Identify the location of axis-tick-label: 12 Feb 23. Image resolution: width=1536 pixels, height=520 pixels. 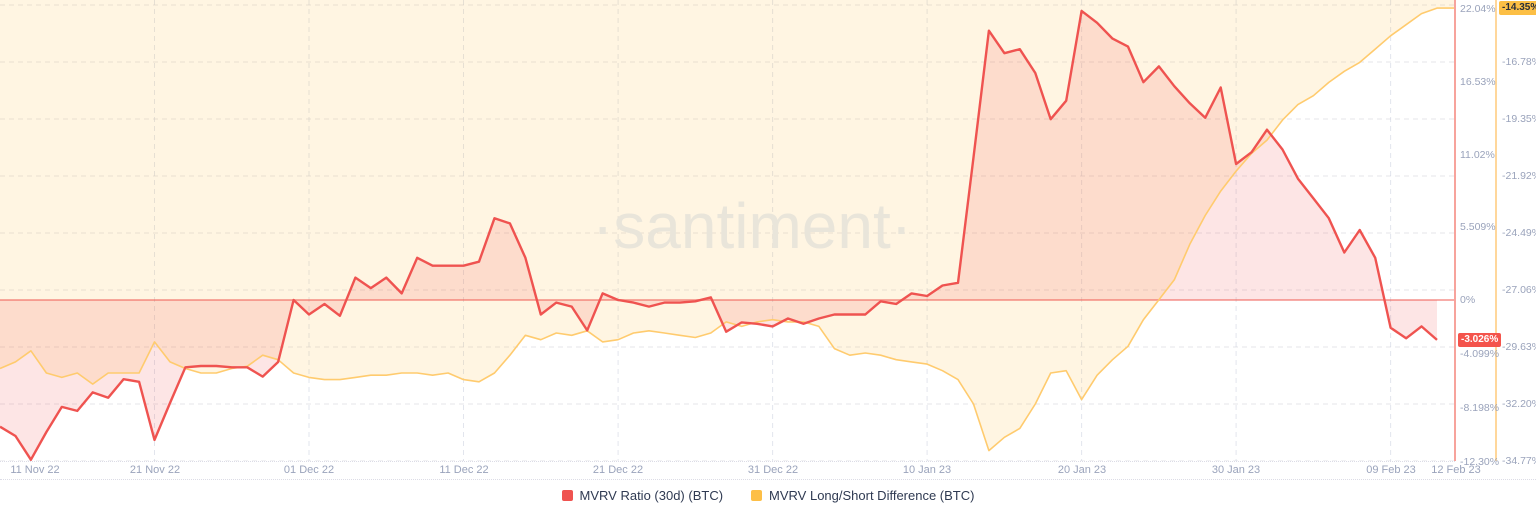
(1456, 470).